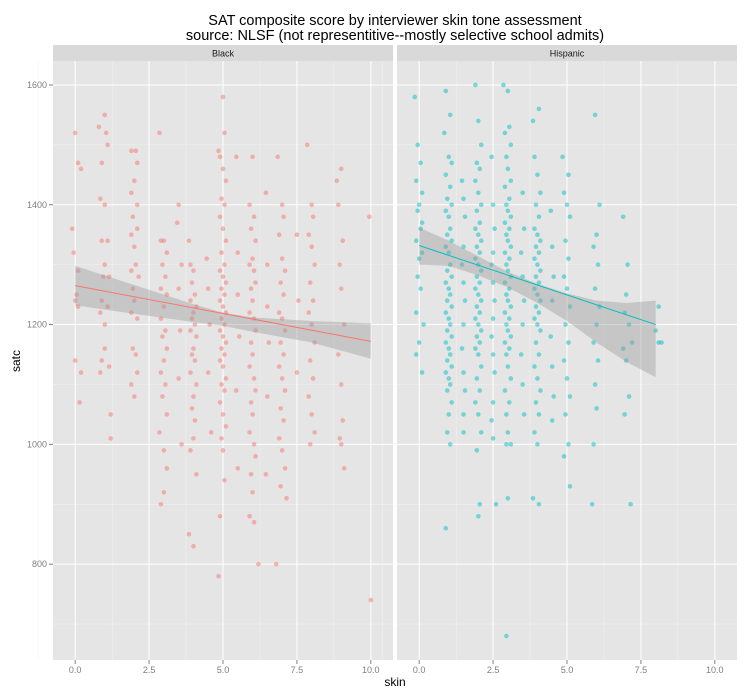 This screenshot has width=744, height=696. I want to click on x-tick-label: 0.0, so click(75, 670).